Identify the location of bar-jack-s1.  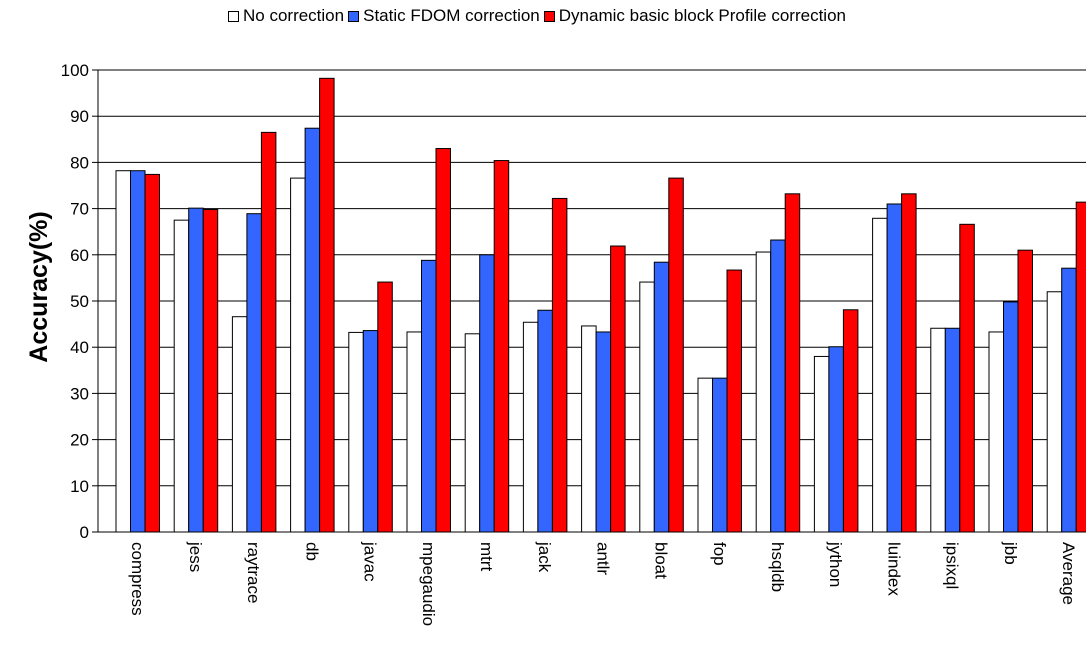
(545, 421).